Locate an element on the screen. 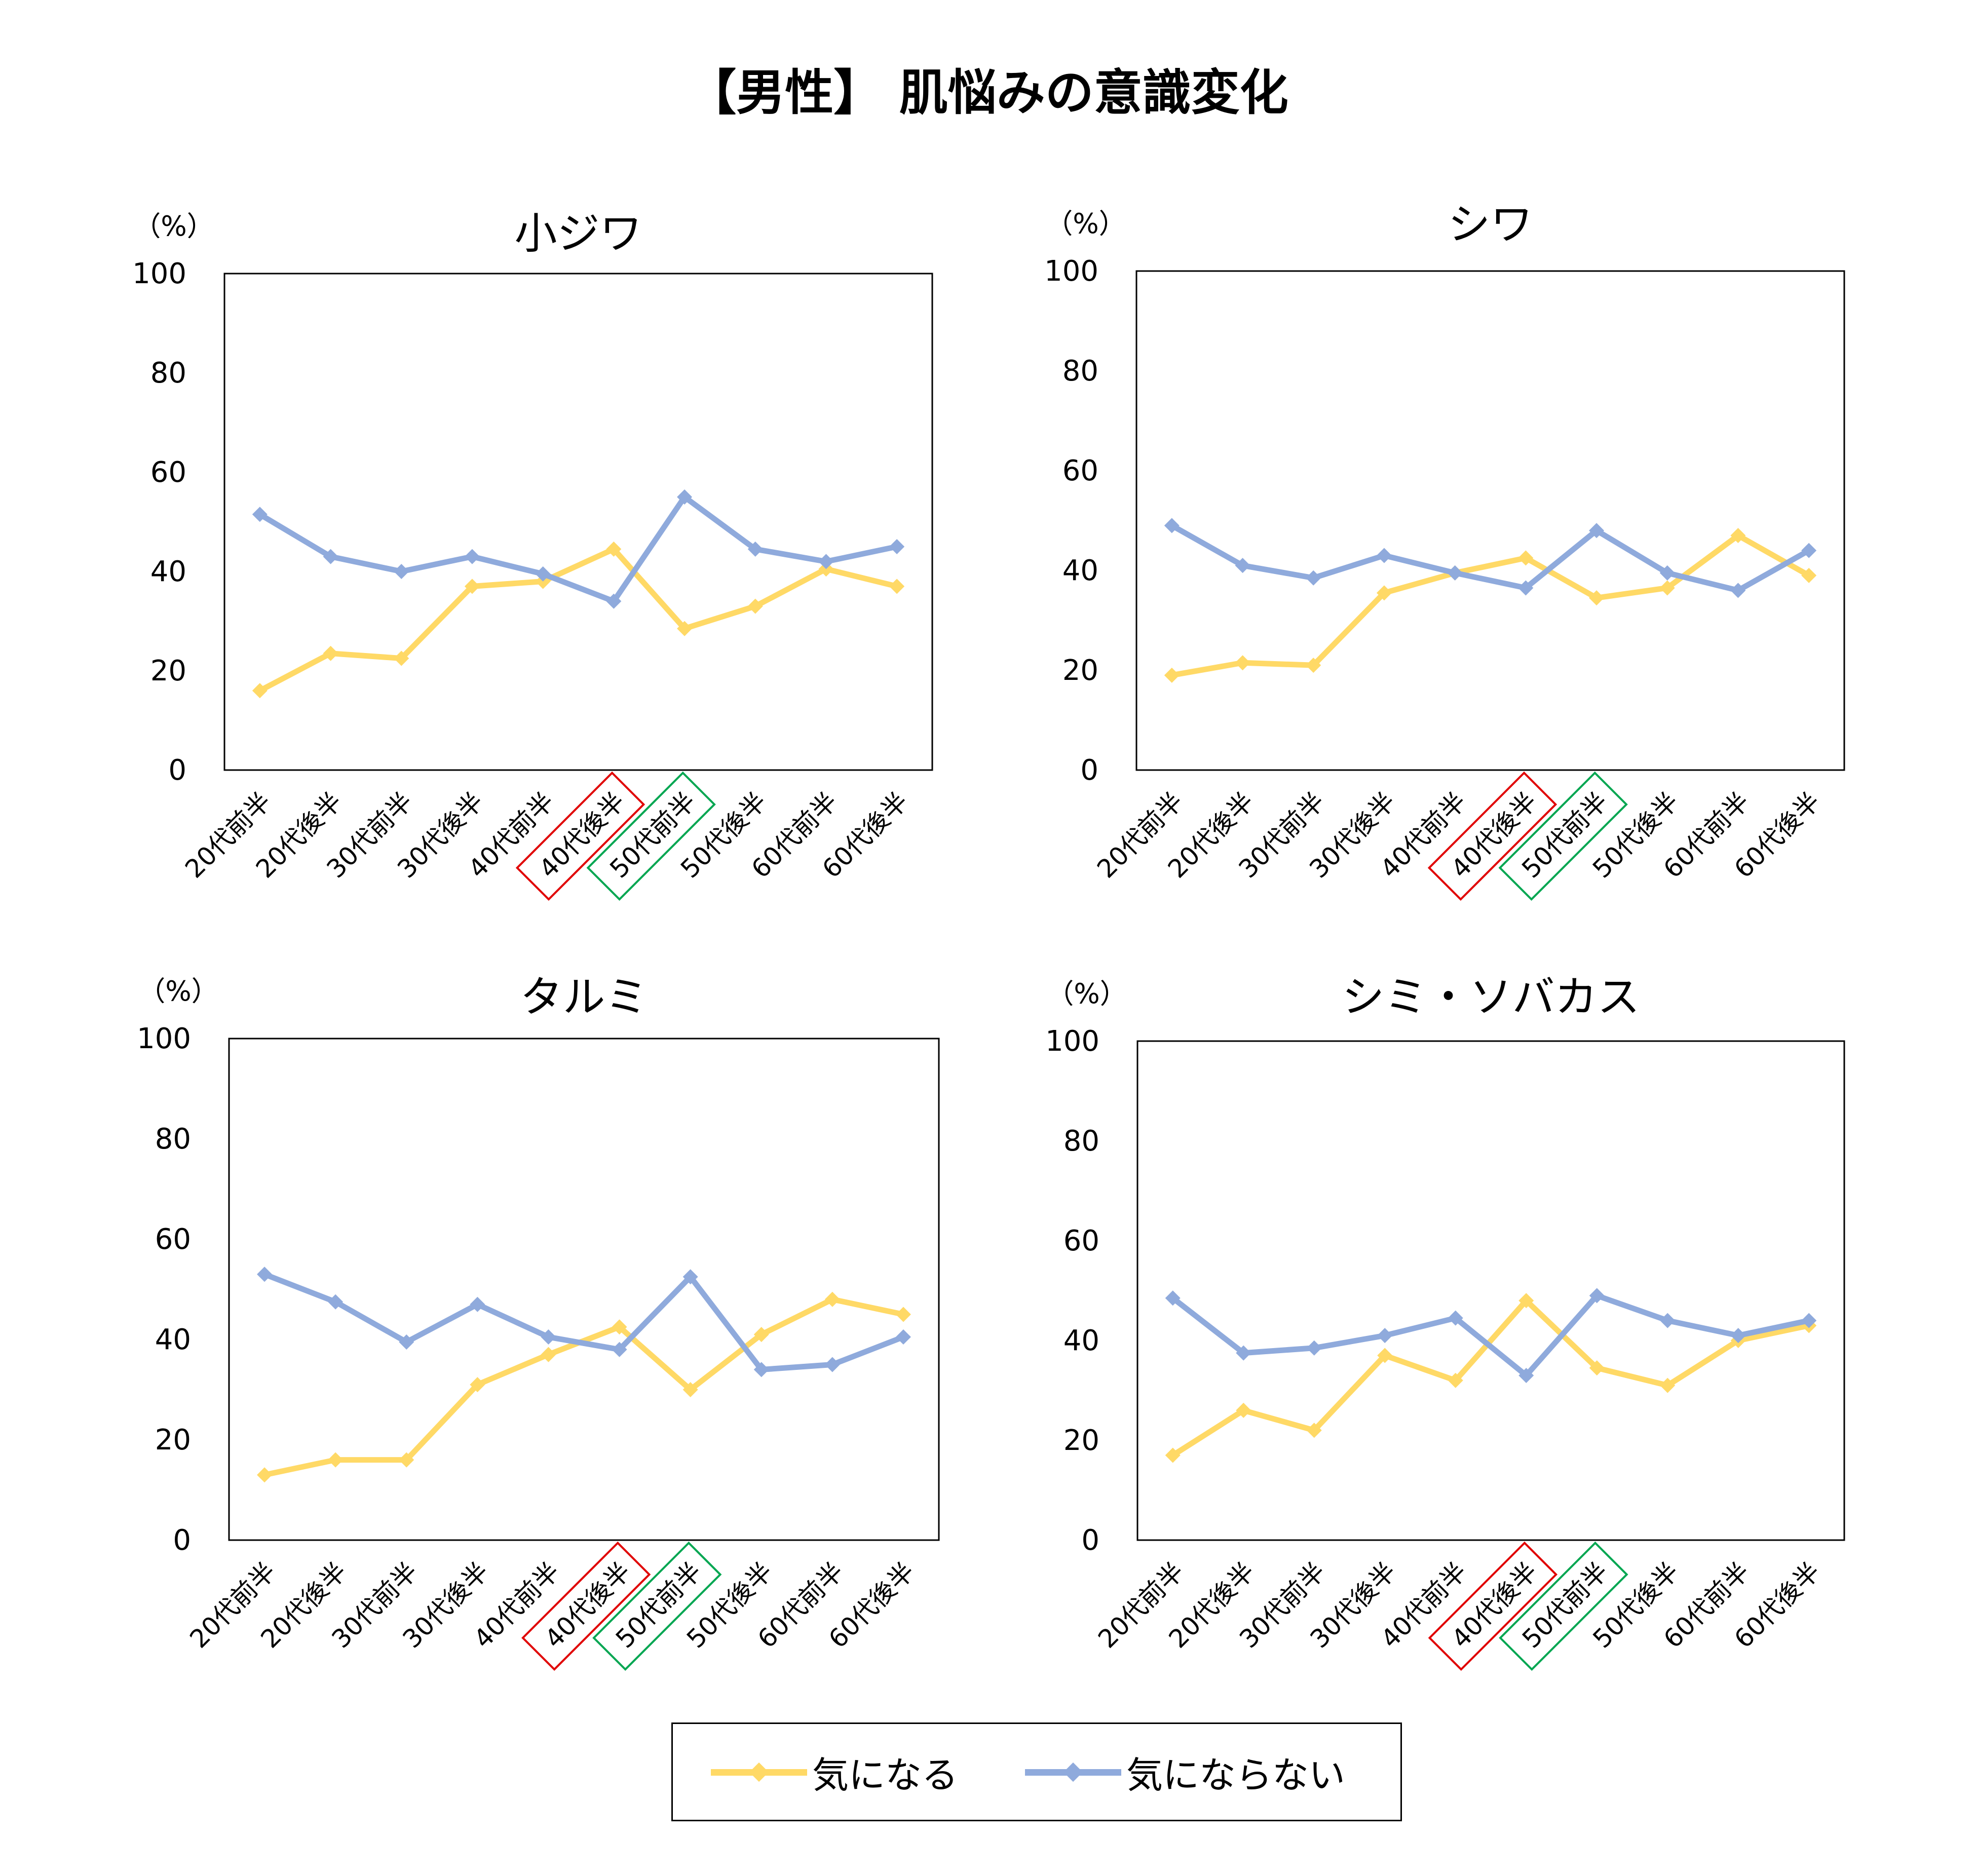  chart-title: タルミ is located at coordinates (584, 997).